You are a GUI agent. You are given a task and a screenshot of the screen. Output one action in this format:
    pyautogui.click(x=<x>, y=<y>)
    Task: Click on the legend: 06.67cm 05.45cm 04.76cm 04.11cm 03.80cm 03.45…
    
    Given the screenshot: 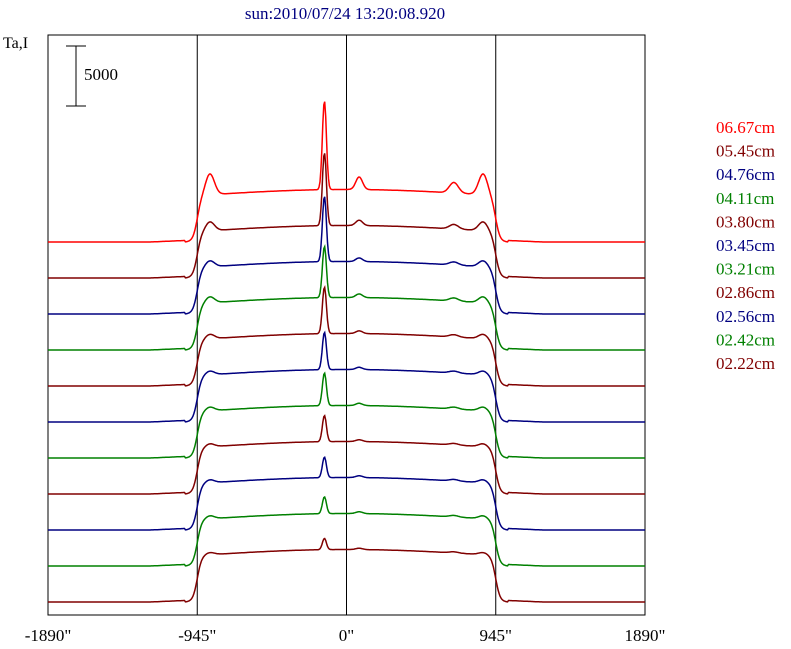 What is the action you would take?
    pyautogui.click(x=745, y=245)
    